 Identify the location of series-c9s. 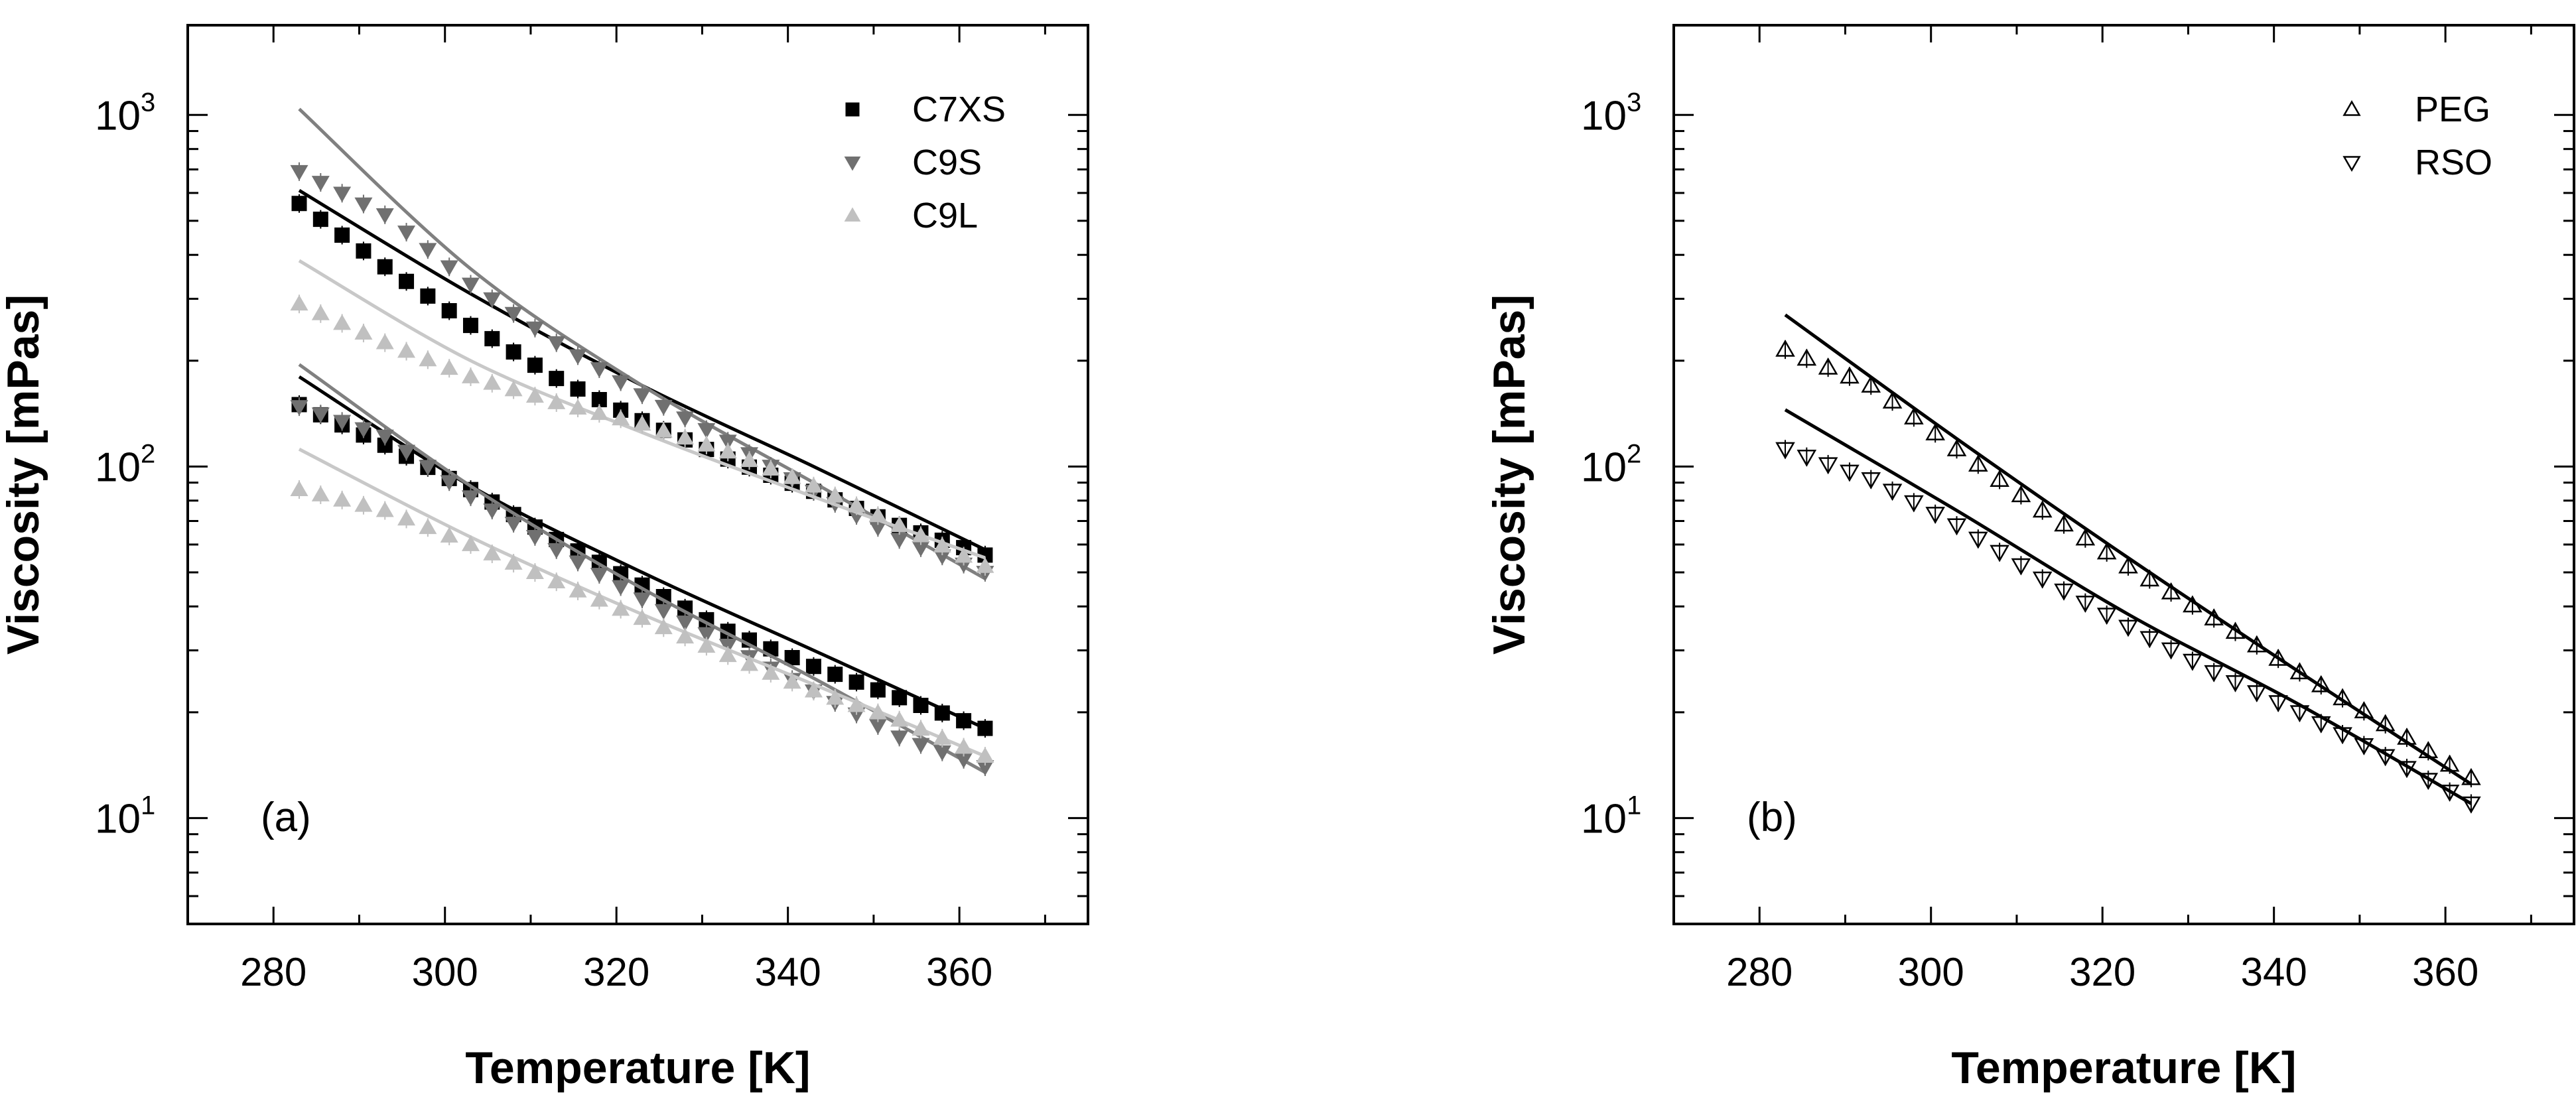
(642, 344).